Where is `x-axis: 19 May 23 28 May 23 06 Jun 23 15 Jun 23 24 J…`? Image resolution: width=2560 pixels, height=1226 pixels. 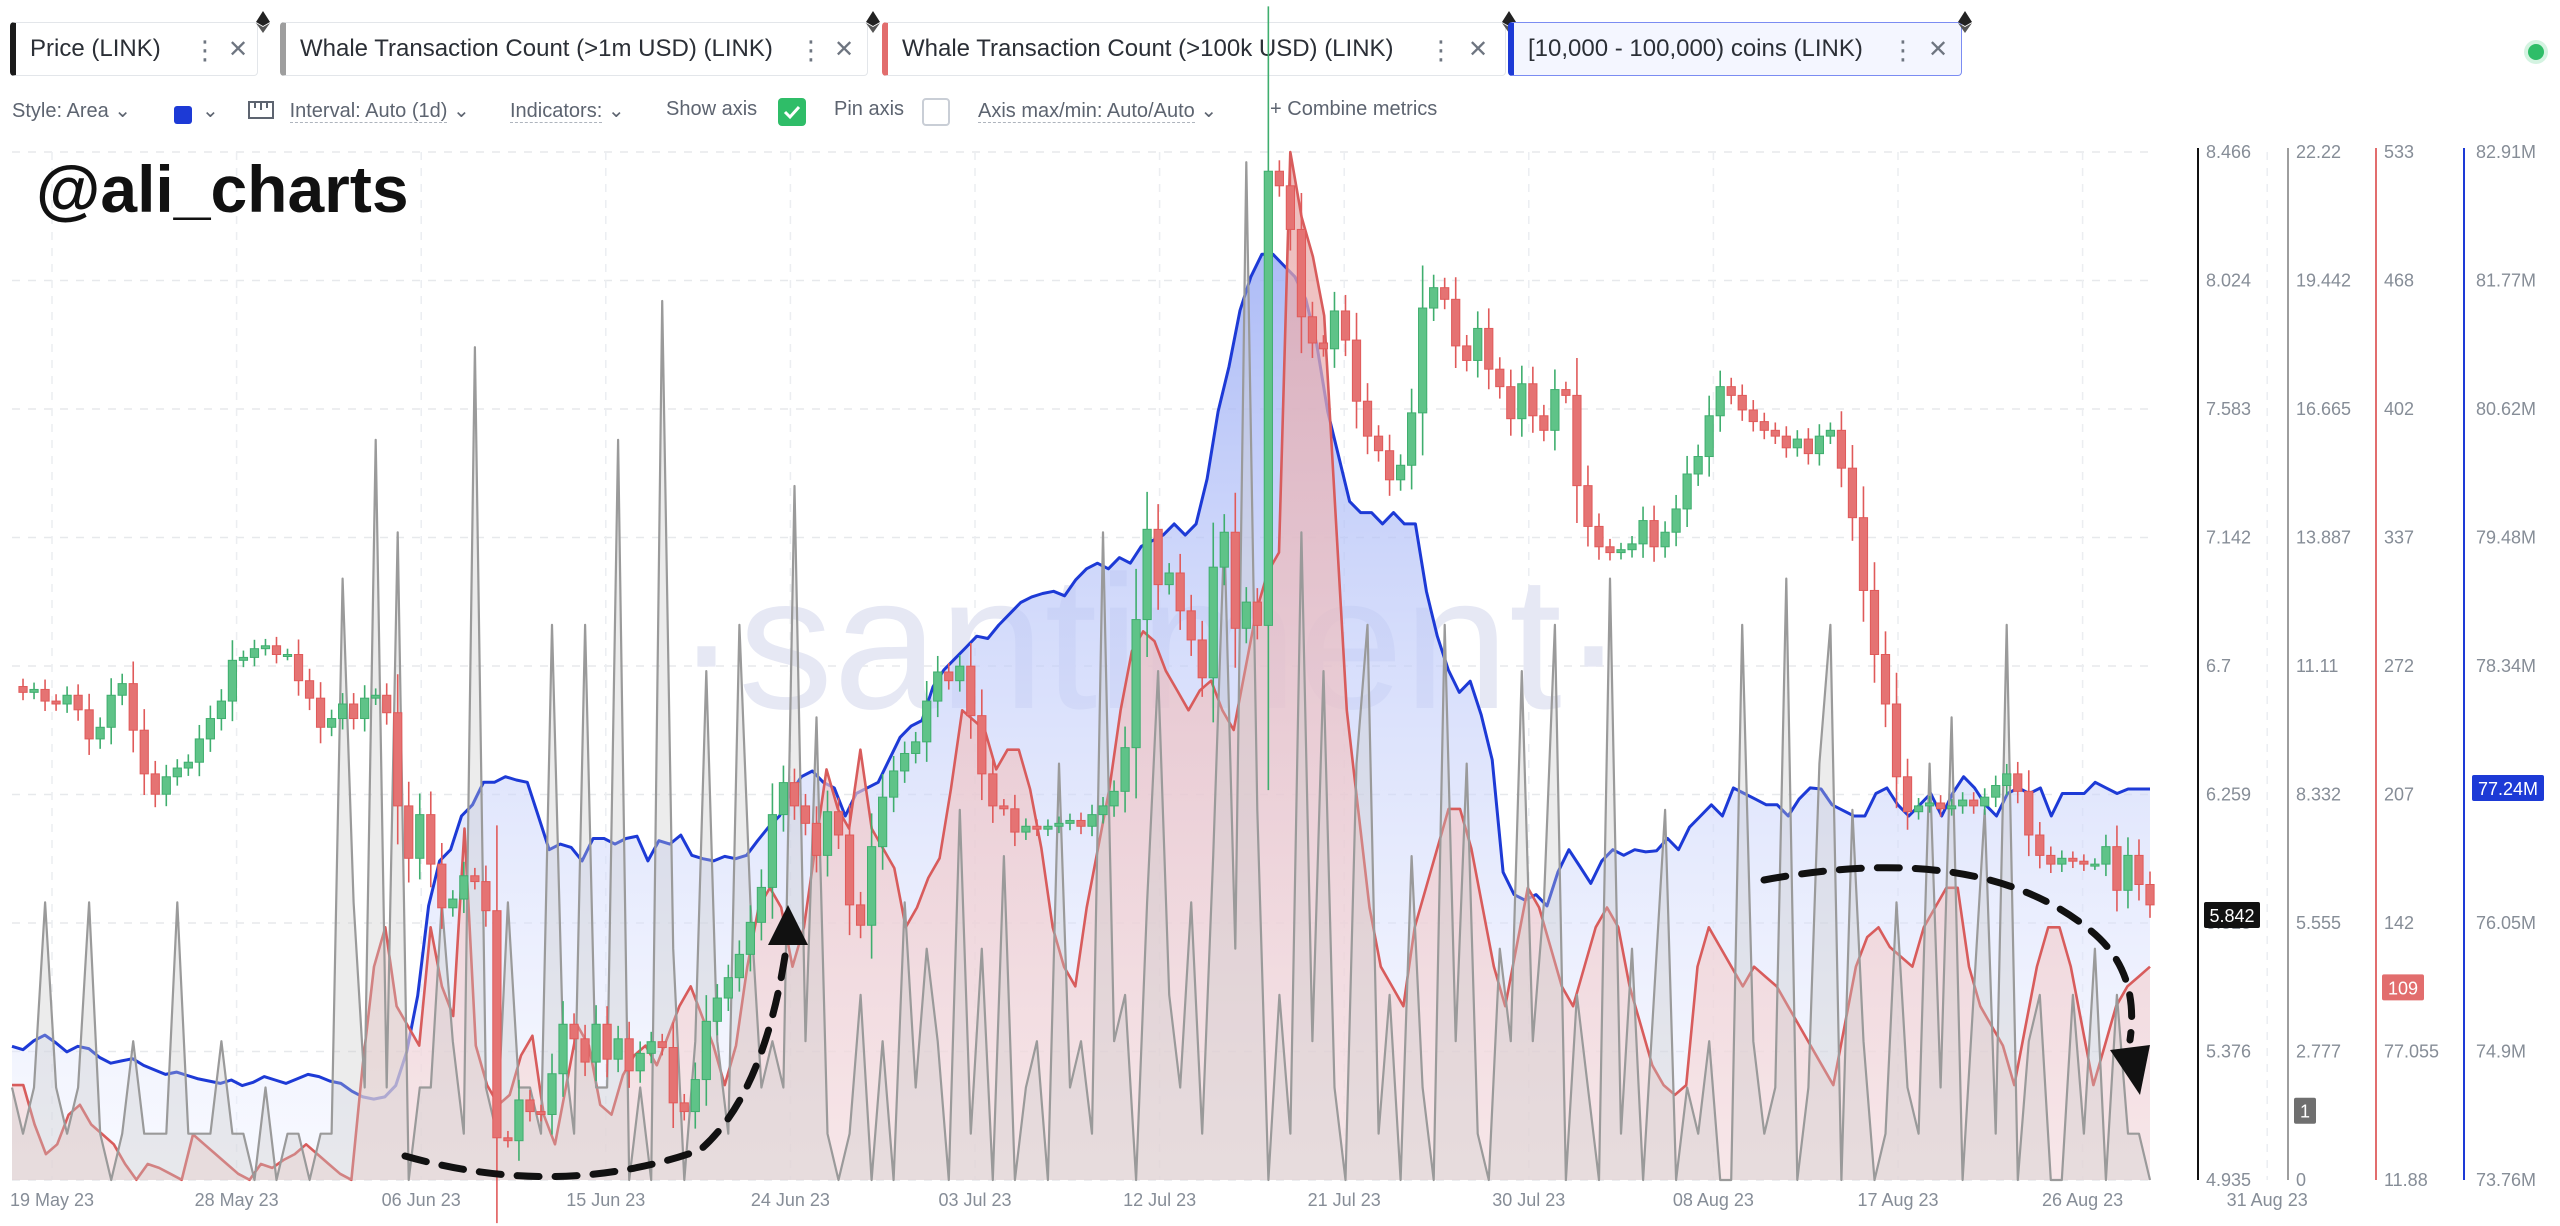
x-axis: 19 May 23 28 May 23 06 Jun 23 15 Jun 23 24 J… is located at coordinates (1159, 1200).